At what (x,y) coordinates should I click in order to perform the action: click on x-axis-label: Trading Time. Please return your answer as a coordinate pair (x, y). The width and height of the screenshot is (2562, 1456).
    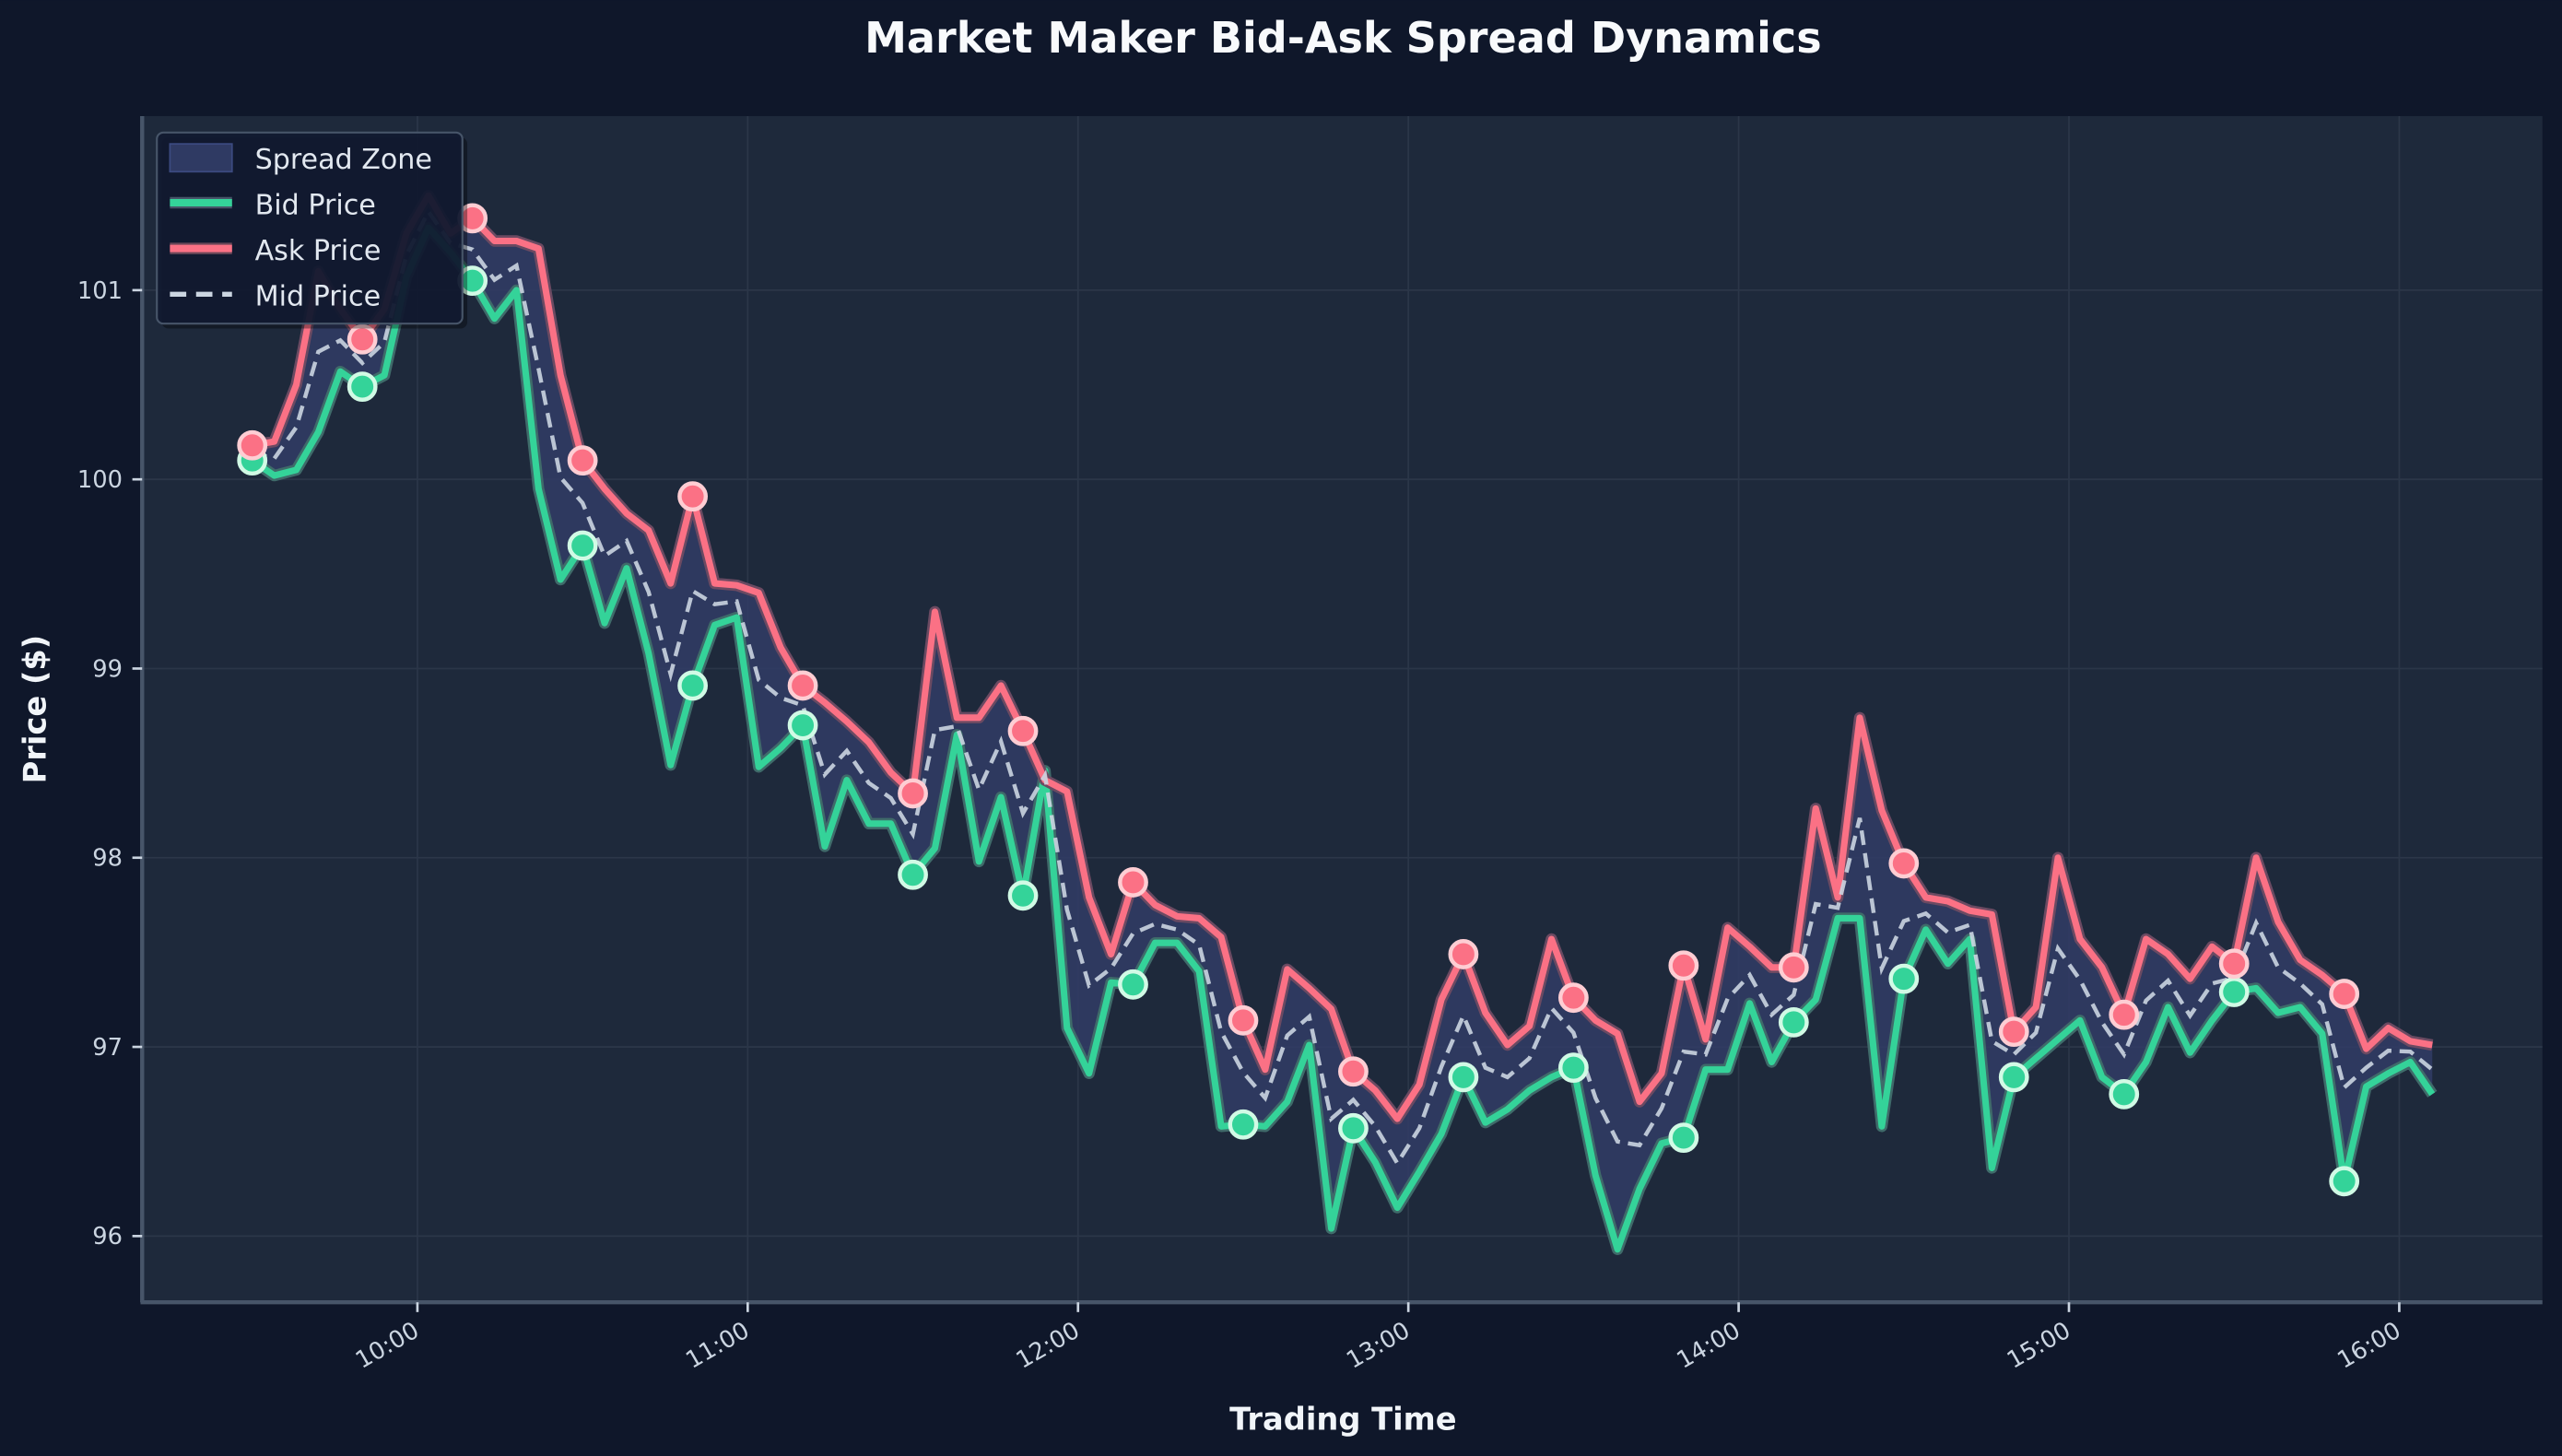
    Looking at the image, I should click on (1342, 1419).